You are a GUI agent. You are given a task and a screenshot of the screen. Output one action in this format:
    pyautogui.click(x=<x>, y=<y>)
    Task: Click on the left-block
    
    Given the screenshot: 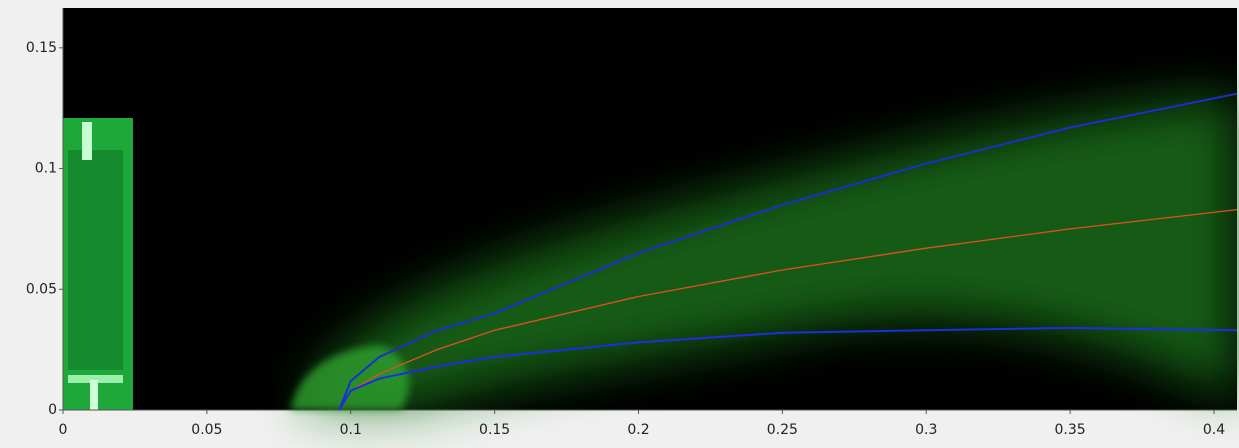 What is the action you would take?
    pyautogui.click(x=98, y=264)
    